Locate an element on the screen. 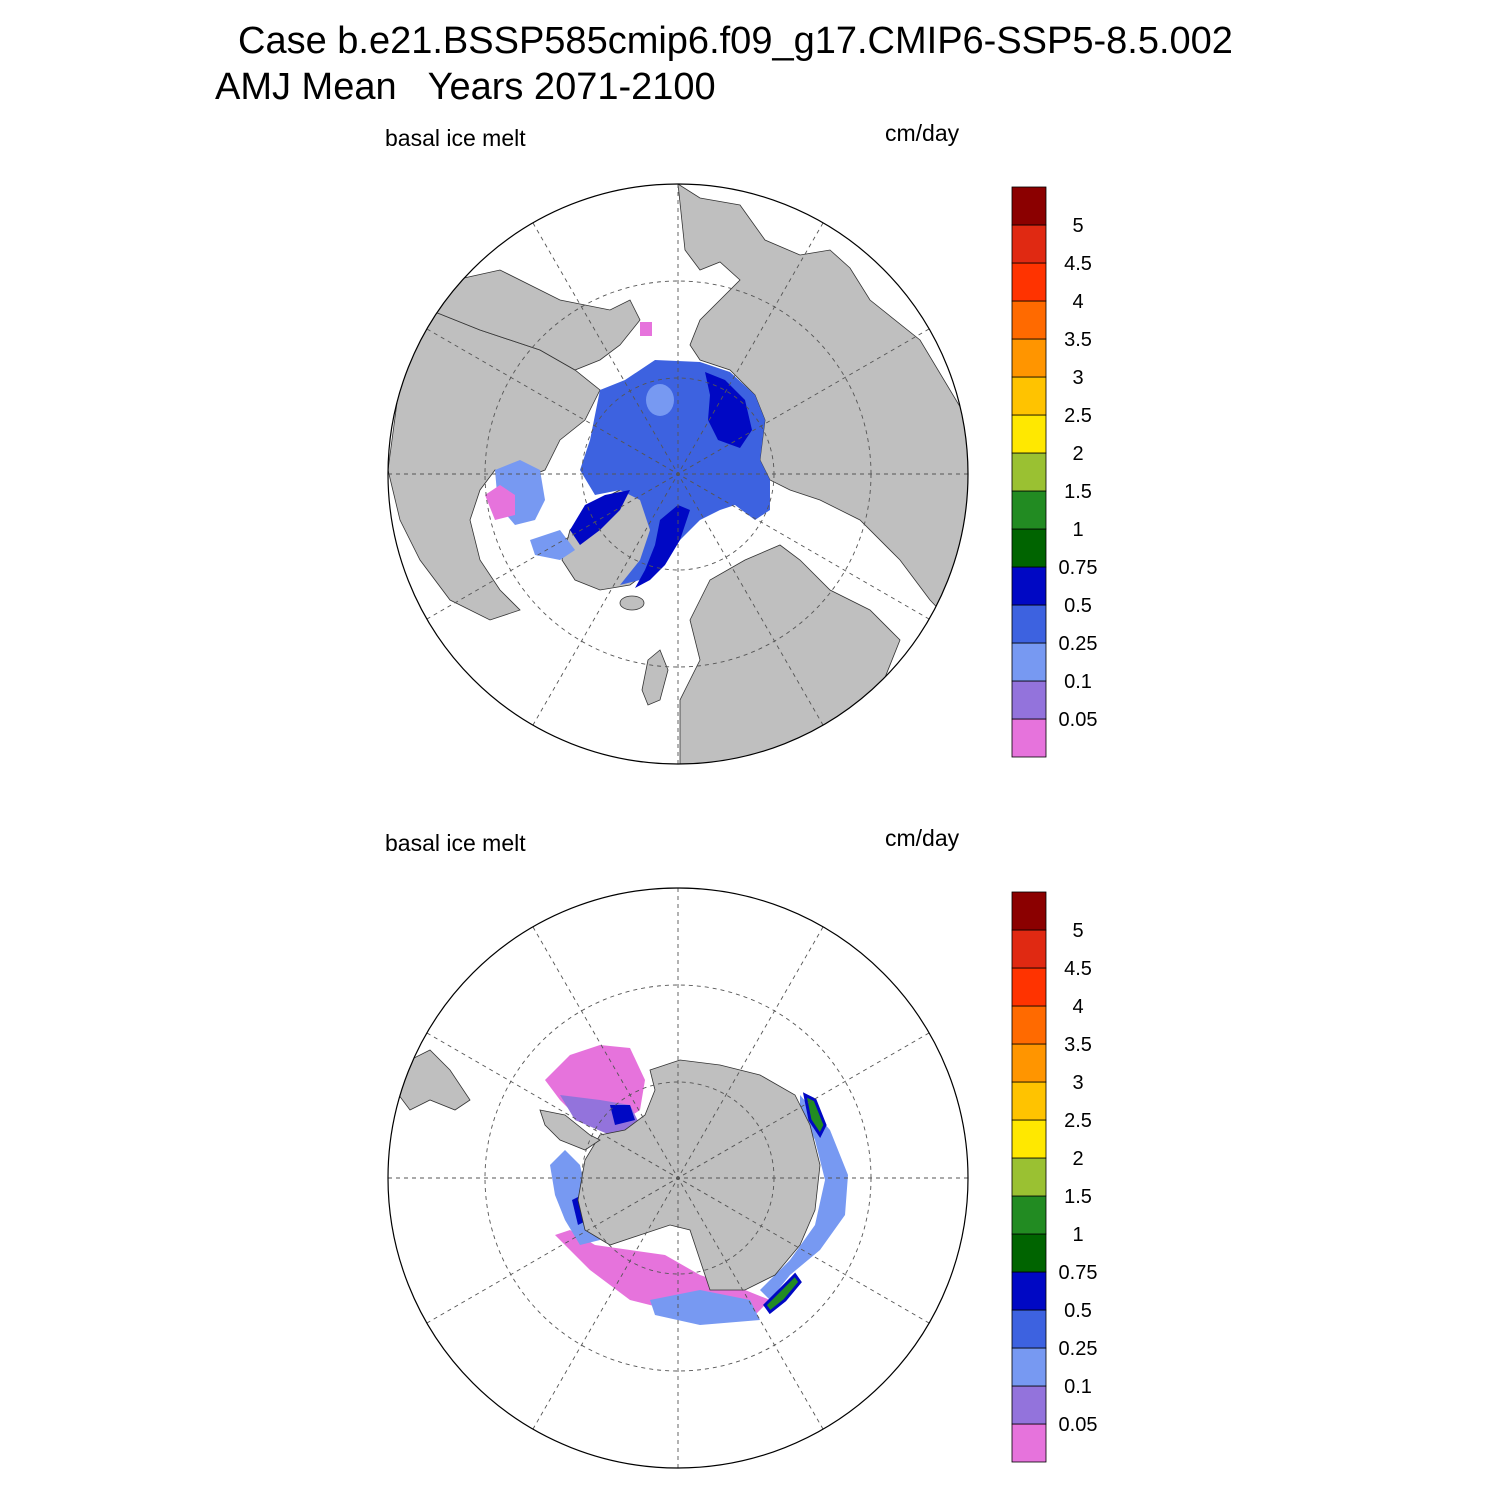 The image size is (1500, 1500). north-melt-0.5-region-greenland-east is located at coordinates (662, 546).